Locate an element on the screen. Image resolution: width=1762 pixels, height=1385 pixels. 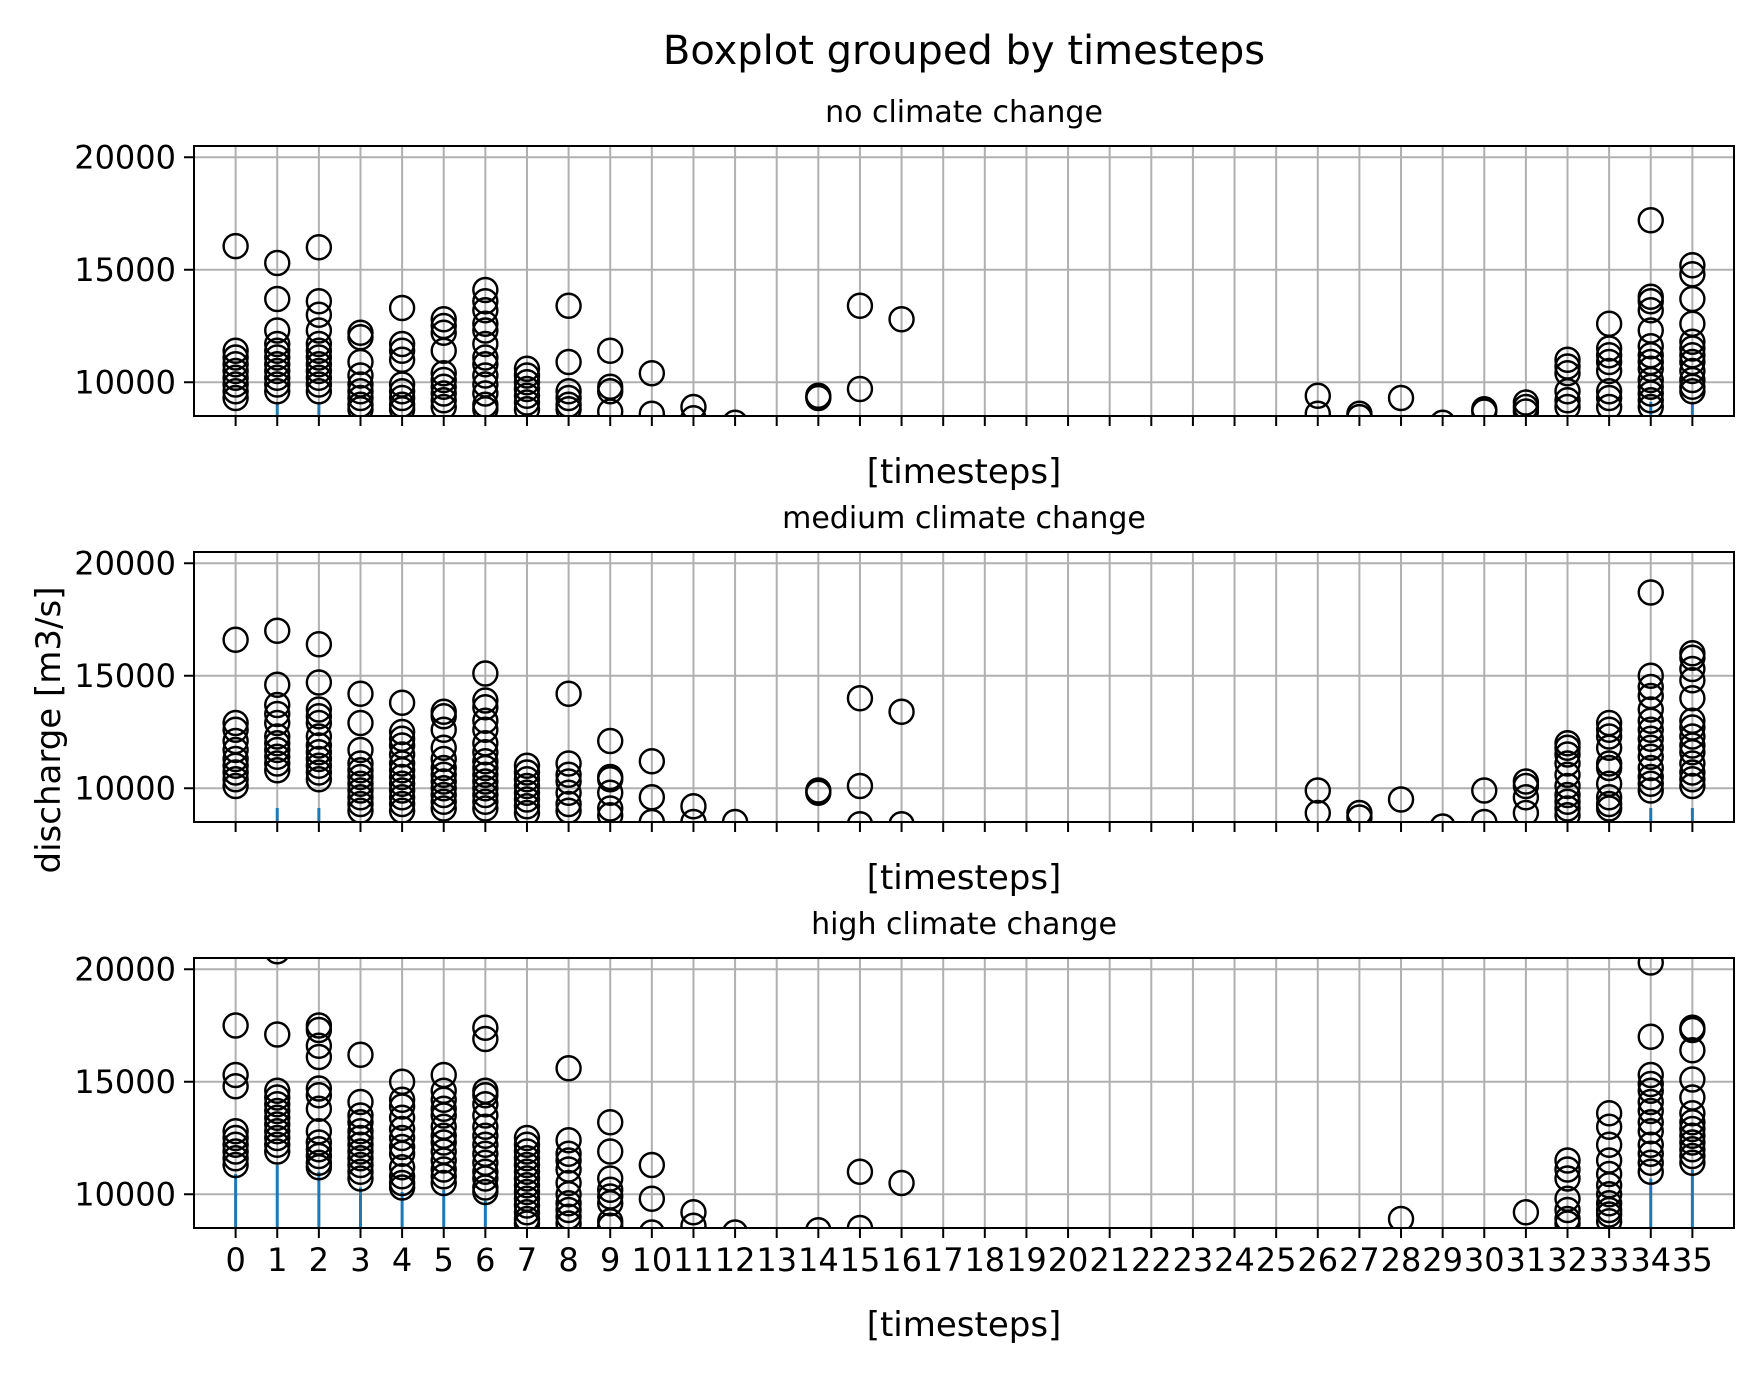
x-tick-label: 30 is located at coordinates (1484, 1260).